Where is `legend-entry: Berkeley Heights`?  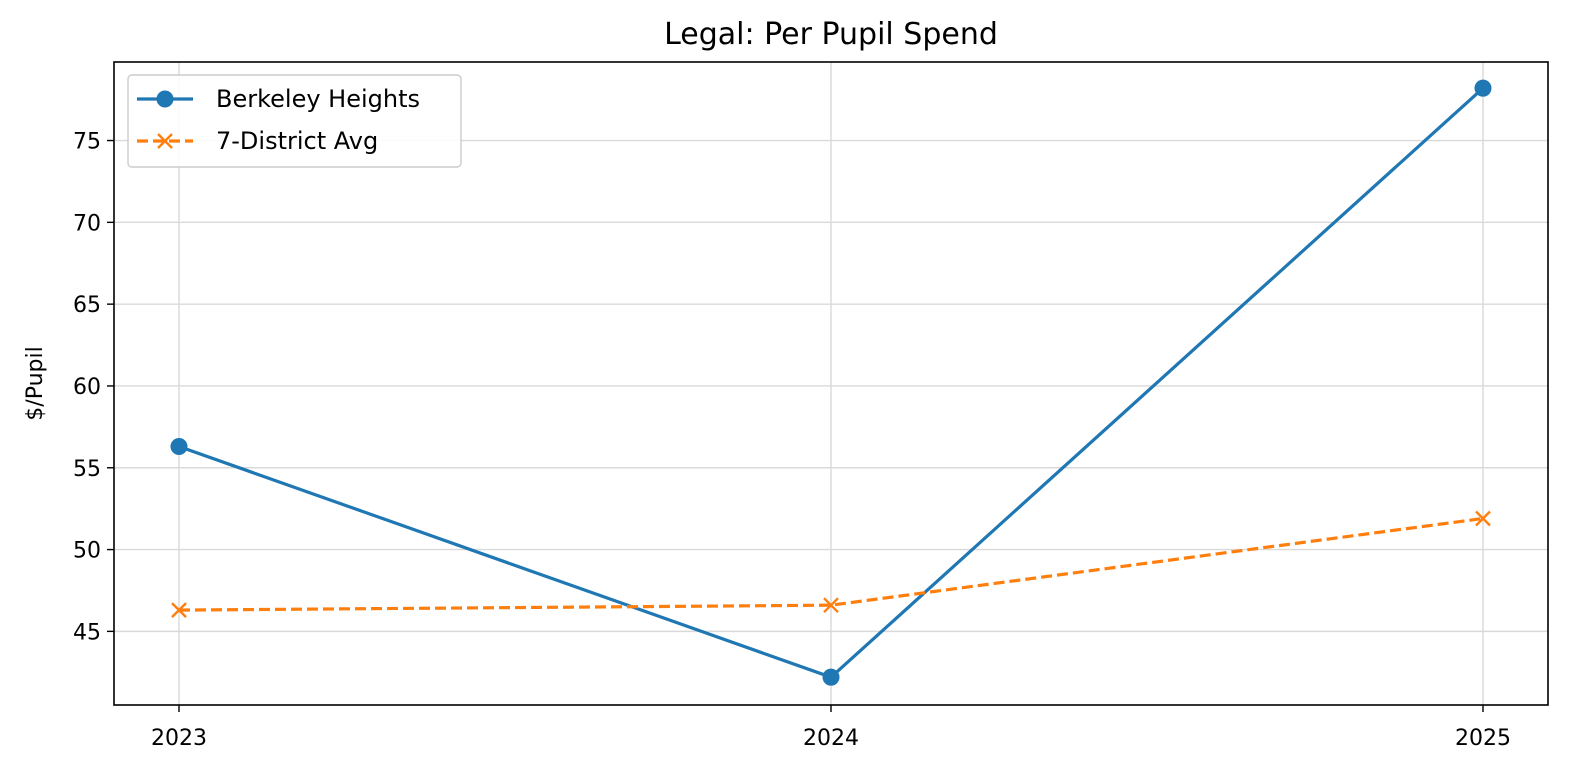
legend-entry: Berkeley Heights is located at coordinates (278, 99).